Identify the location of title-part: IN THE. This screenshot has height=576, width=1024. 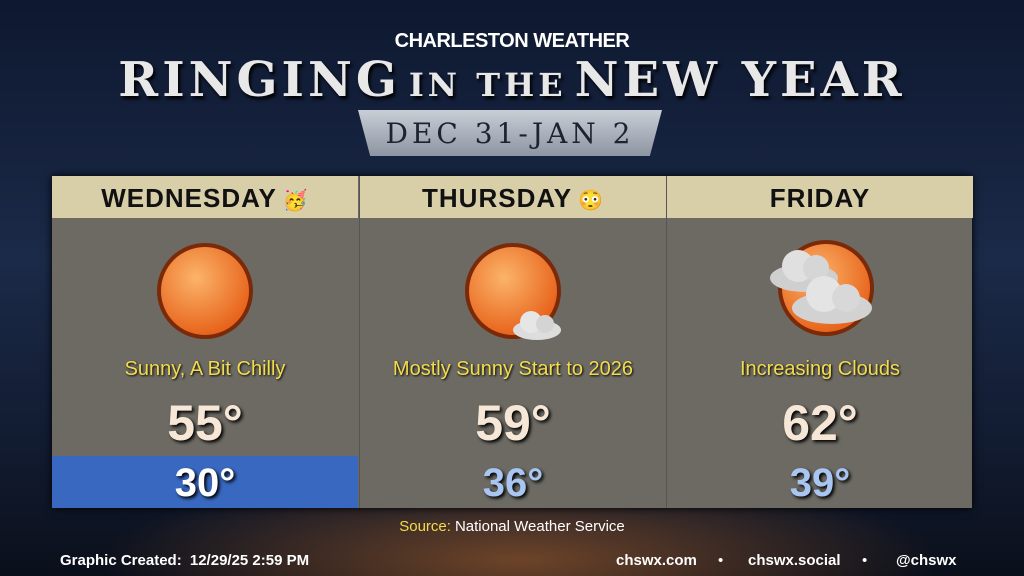
(487, 85).